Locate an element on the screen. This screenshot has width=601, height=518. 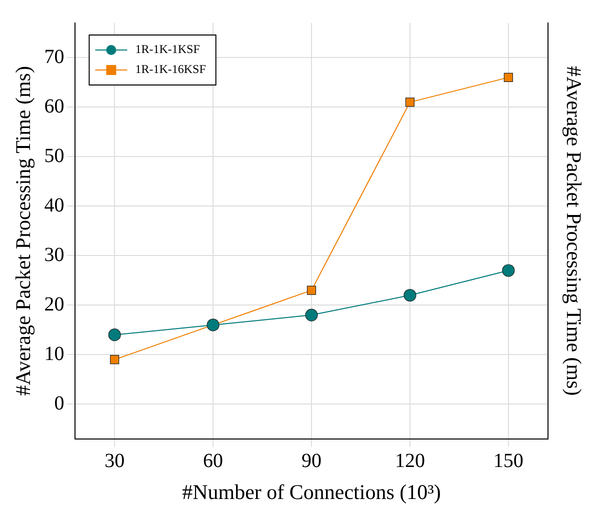
y-tick-label: 50 is located at coordinates (54, 155).